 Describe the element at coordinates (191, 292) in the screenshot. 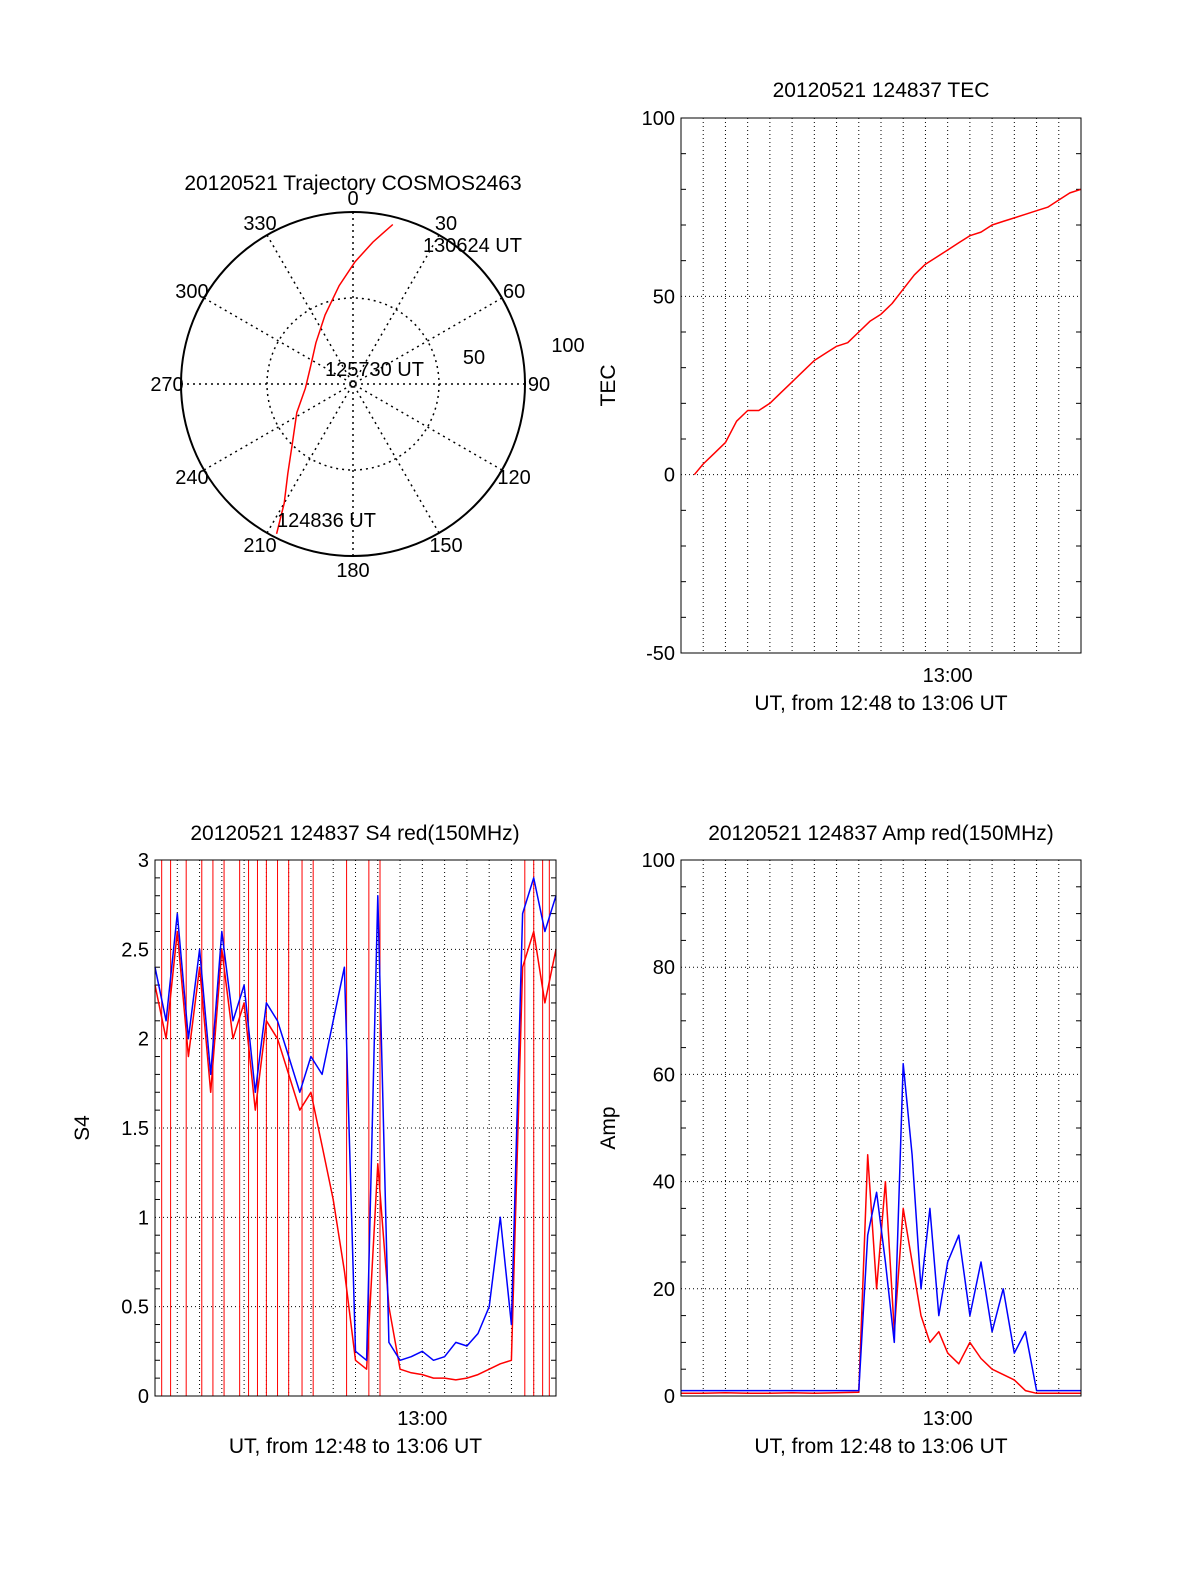

I see `polar-azimuth-label: 300` at that location.